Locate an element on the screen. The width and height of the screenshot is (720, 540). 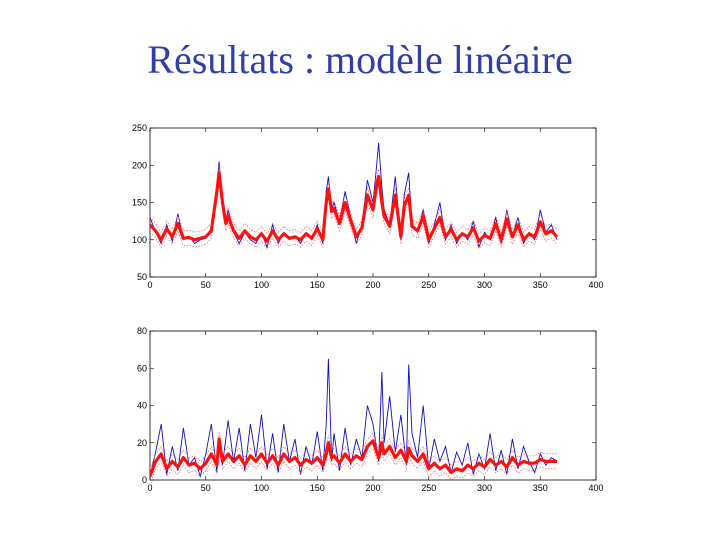
model-band-upper-line is located at coordinates (353, 450).